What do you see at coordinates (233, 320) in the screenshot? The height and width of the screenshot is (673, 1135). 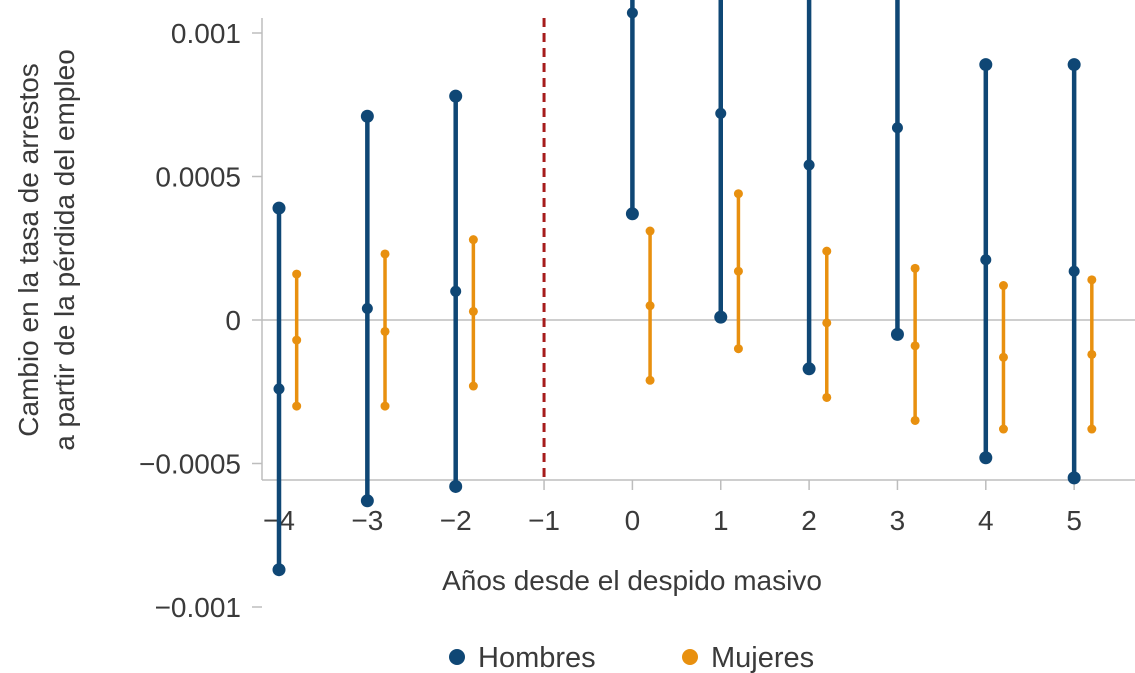 I see `y-tick-label: 0` at bounding box center [233, 320].